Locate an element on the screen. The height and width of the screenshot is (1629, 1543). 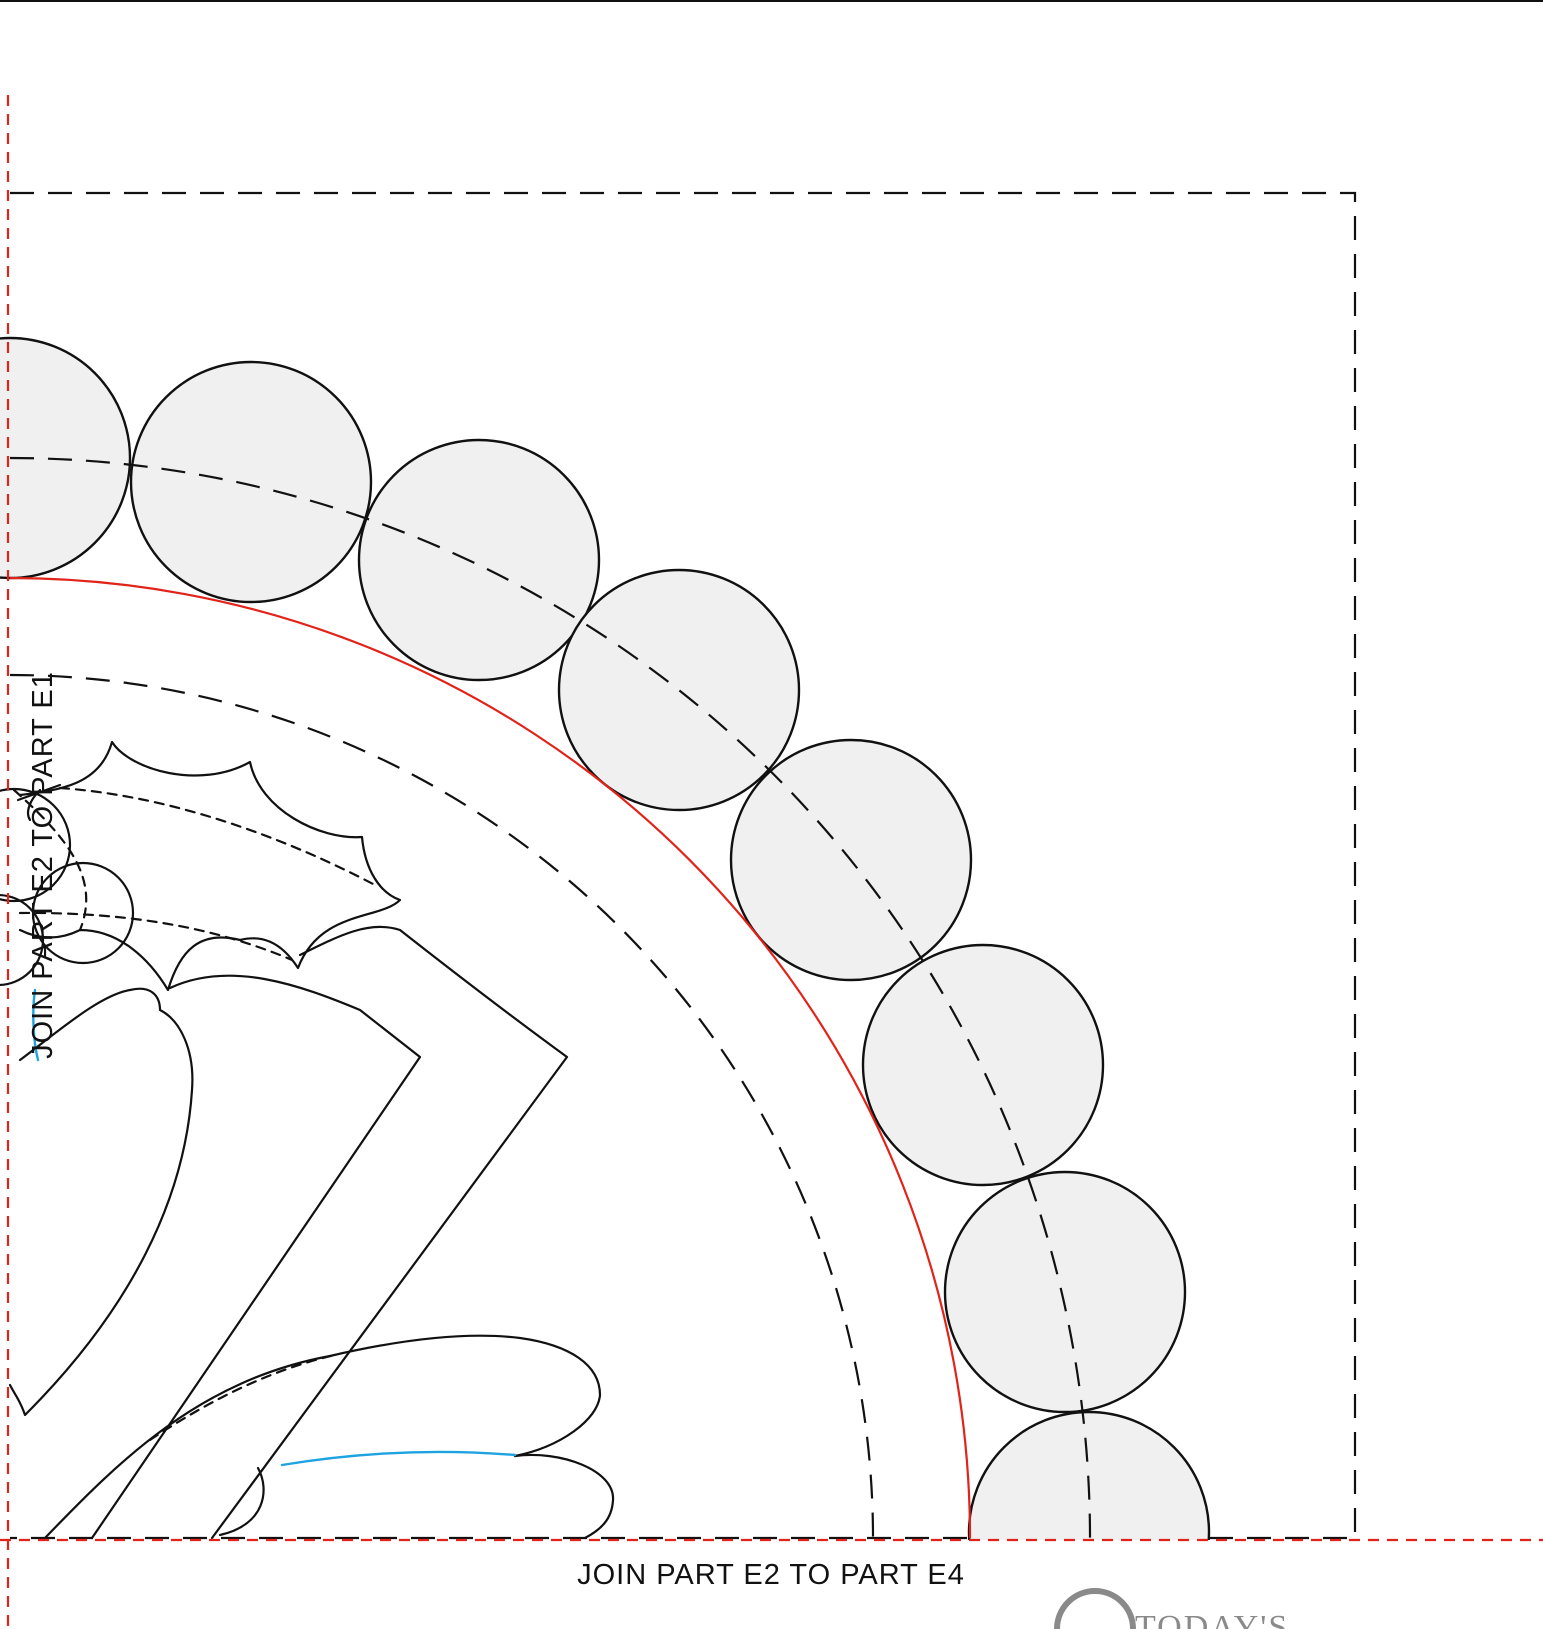
bottom-leaf-upper is located at coordinates (322, 1437).